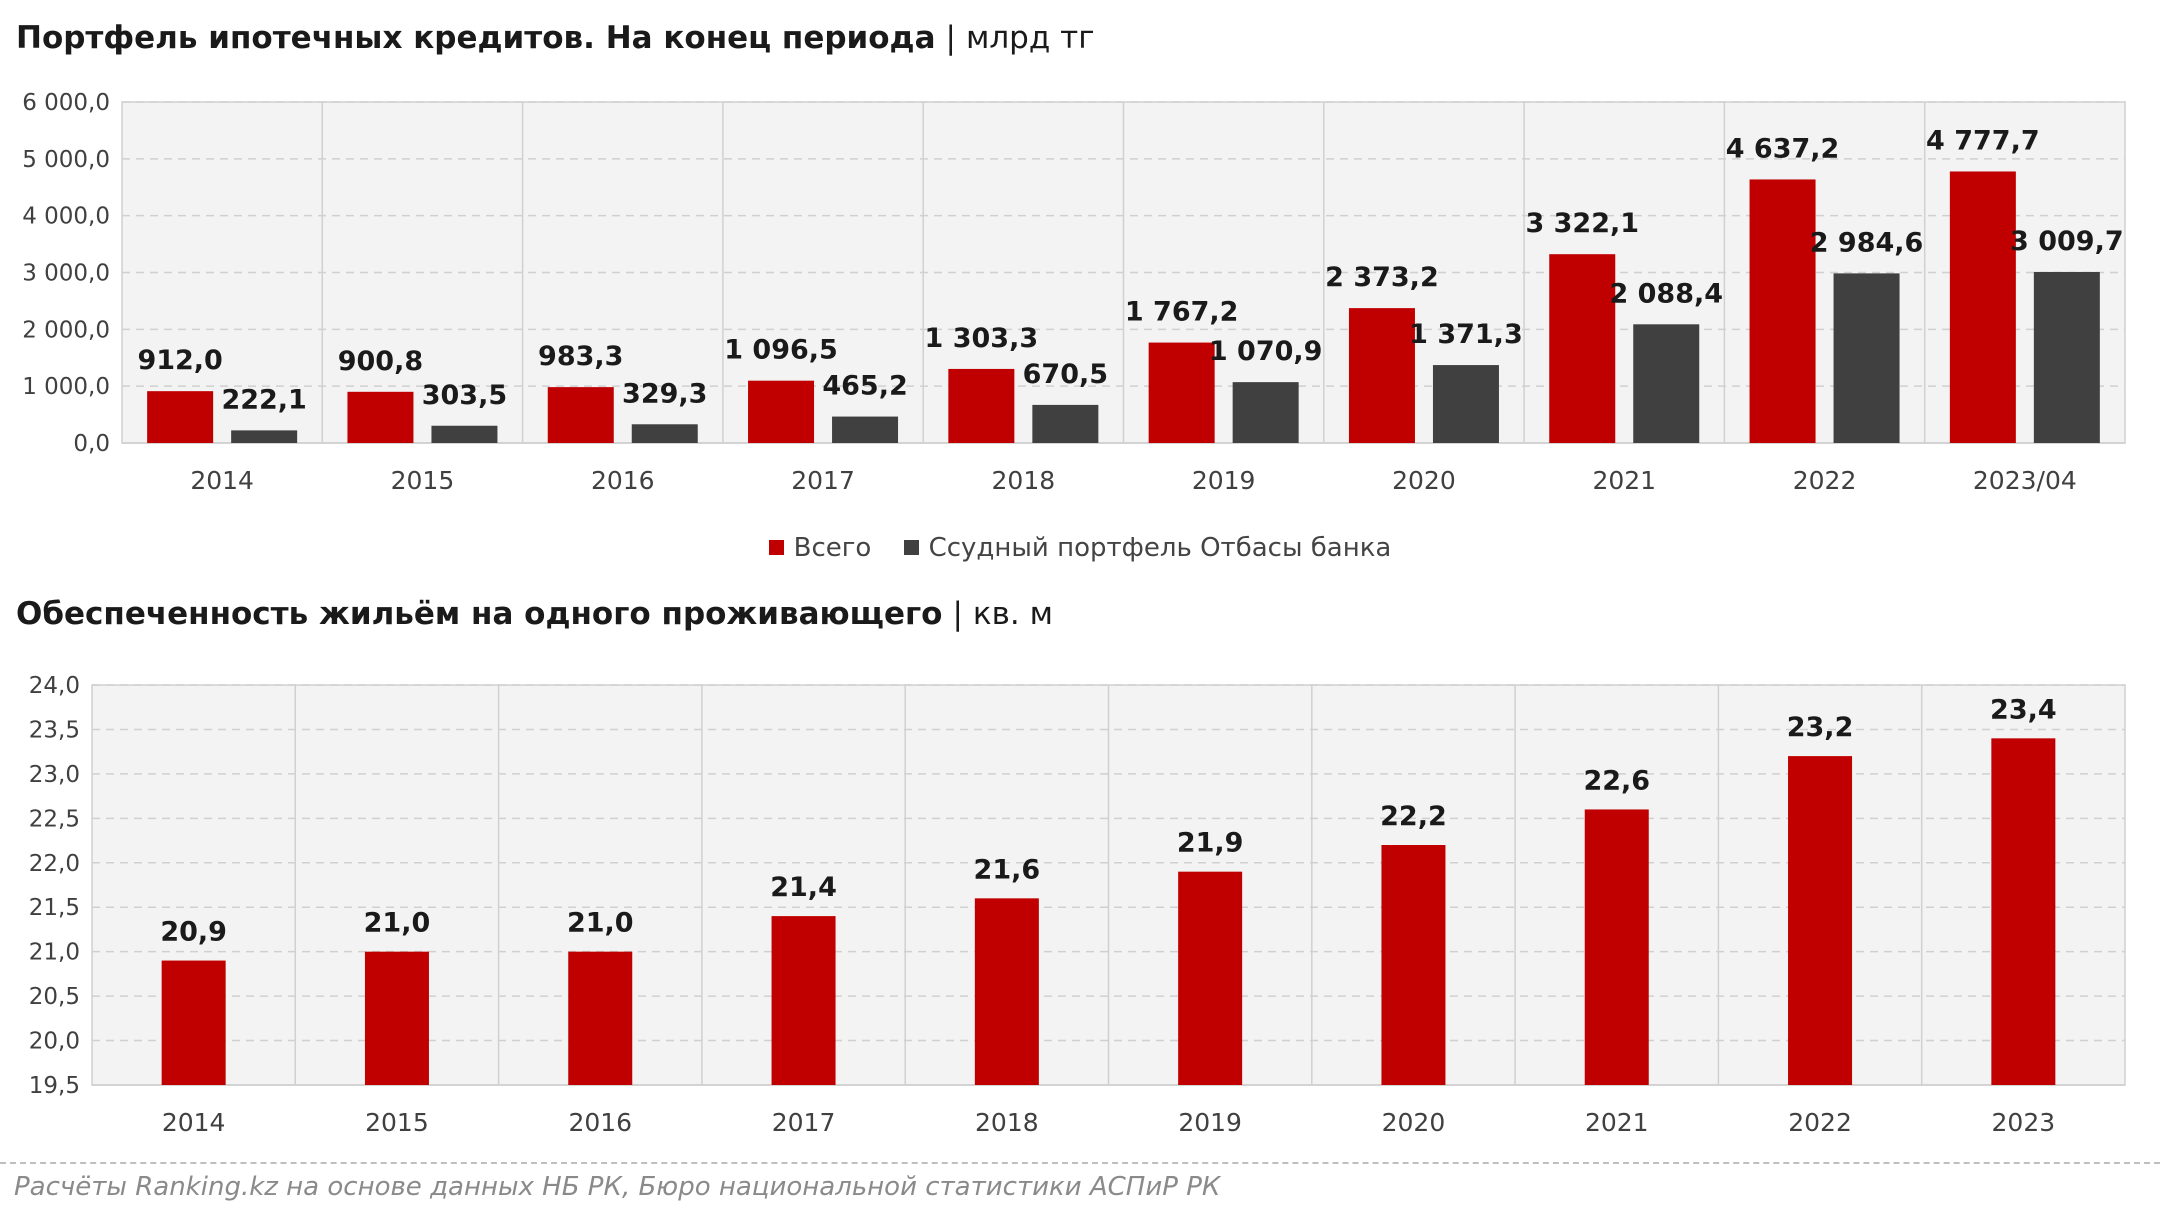 The width and height of the screenshot is (2160, 1221). What do you see at coordinates (803, 887) in the screenshot?
I see `data-label: 21,4` at bounding box center [803, 887].